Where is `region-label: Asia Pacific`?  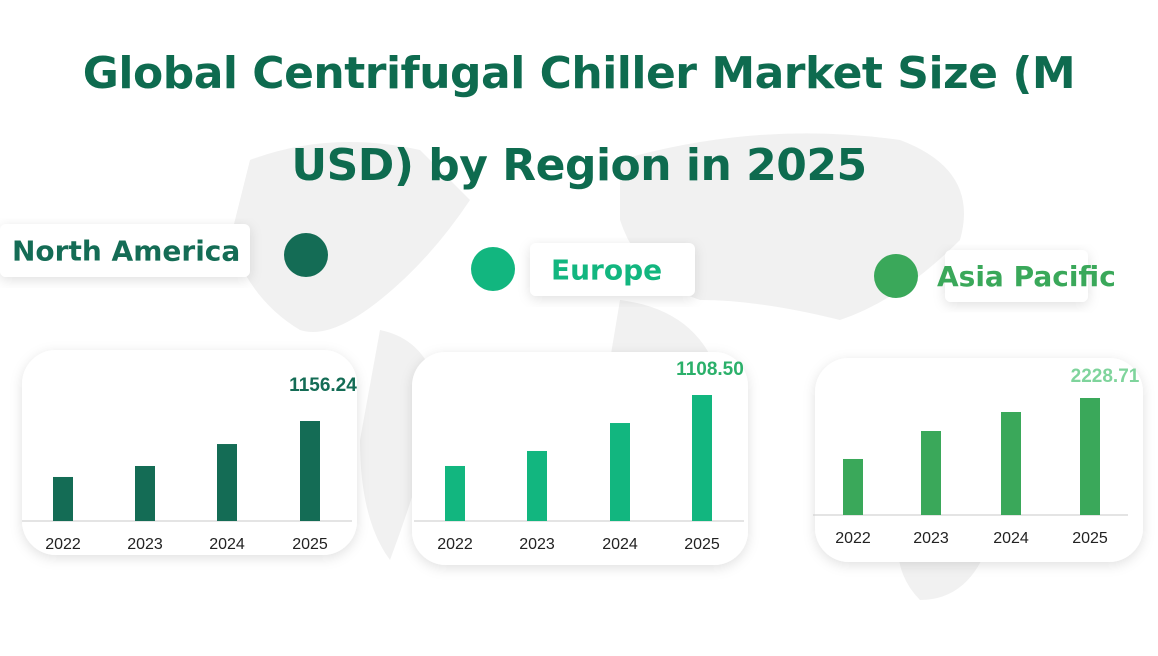
region-label: Asia Pacific is located at coordinates (1026, 276).